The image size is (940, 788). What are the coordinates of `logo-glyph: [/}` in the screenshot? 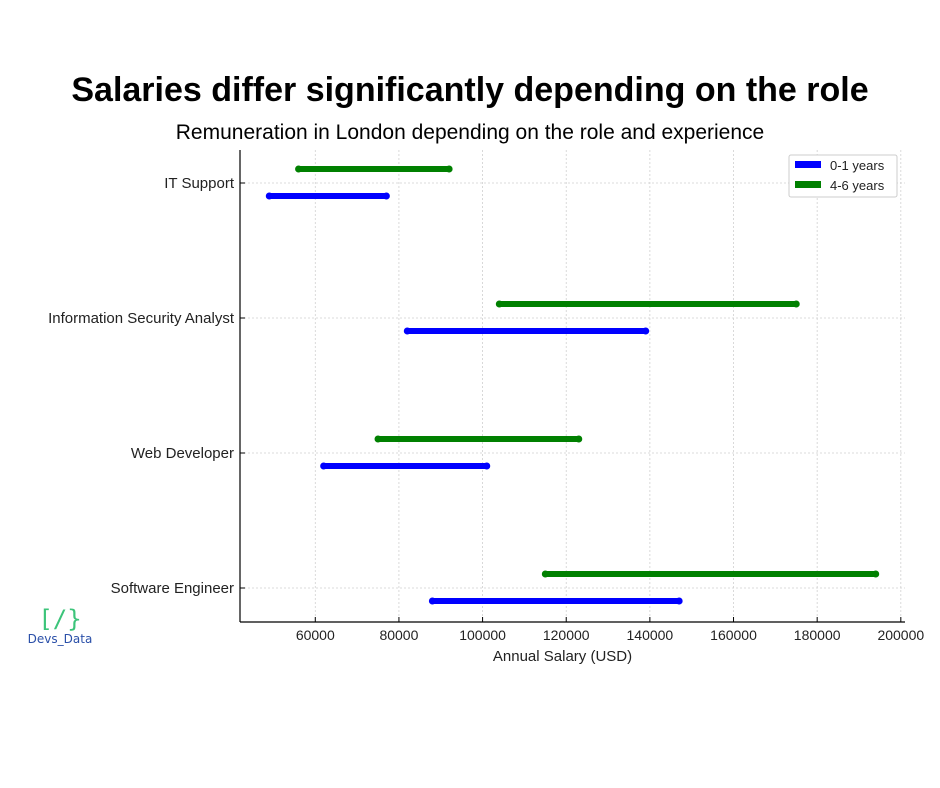 It's located at (60, 619).